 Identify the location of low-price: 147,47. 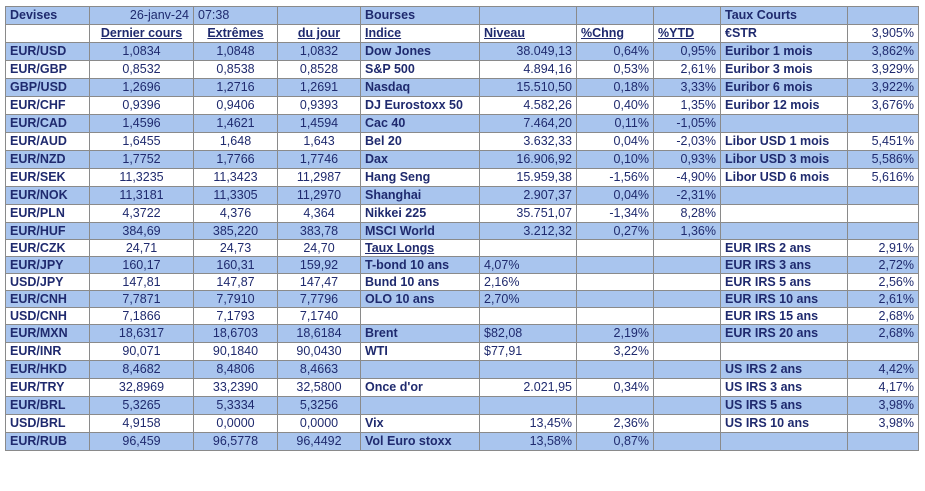
(319, 282).